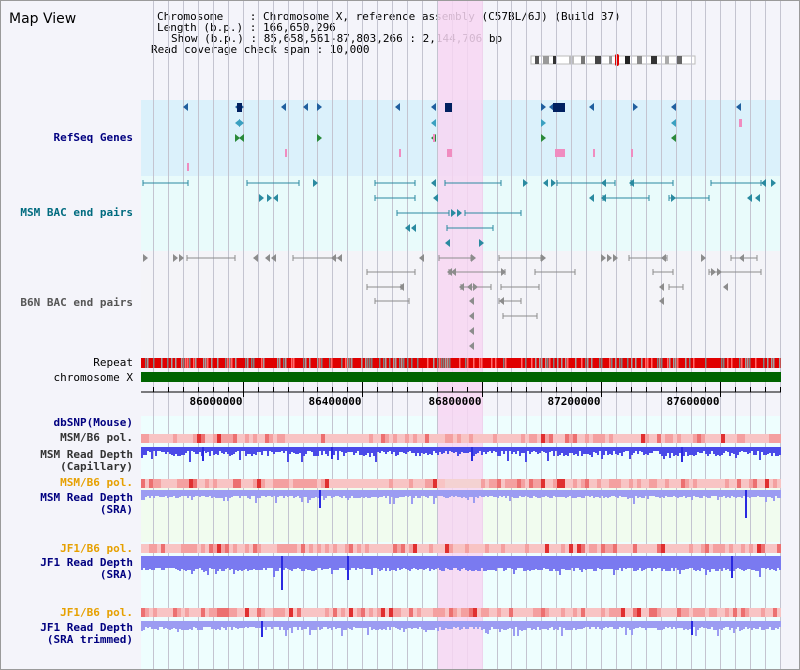 This screenshot has width=800, height=670. I want to click on dbsnp-label: dbSNP(Mouse), so click(93, 422).